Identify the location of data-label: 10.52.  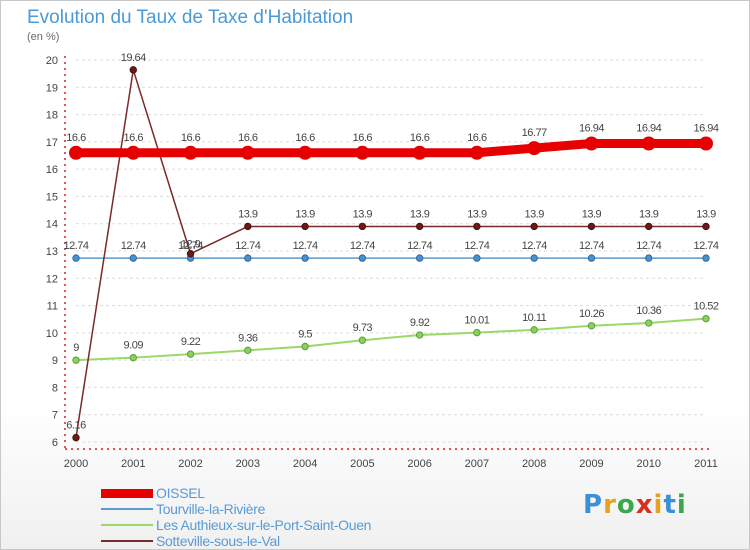
(705, 307).